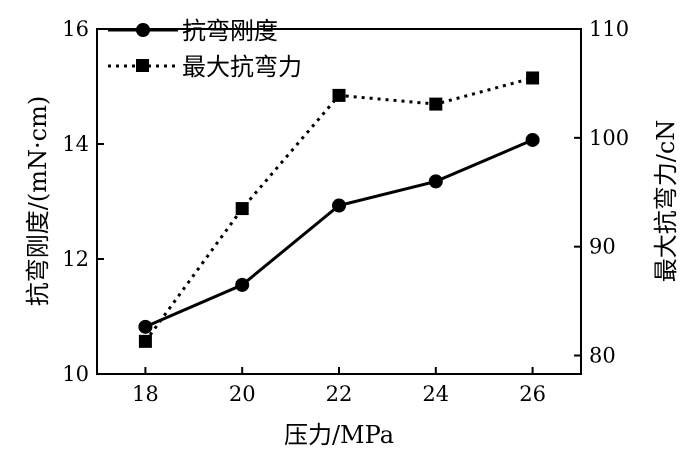 The image size is (700, 452). Describe the element at coordinates (339, 394) in the screenshot. I see `x-tick-label: 22` at that location.